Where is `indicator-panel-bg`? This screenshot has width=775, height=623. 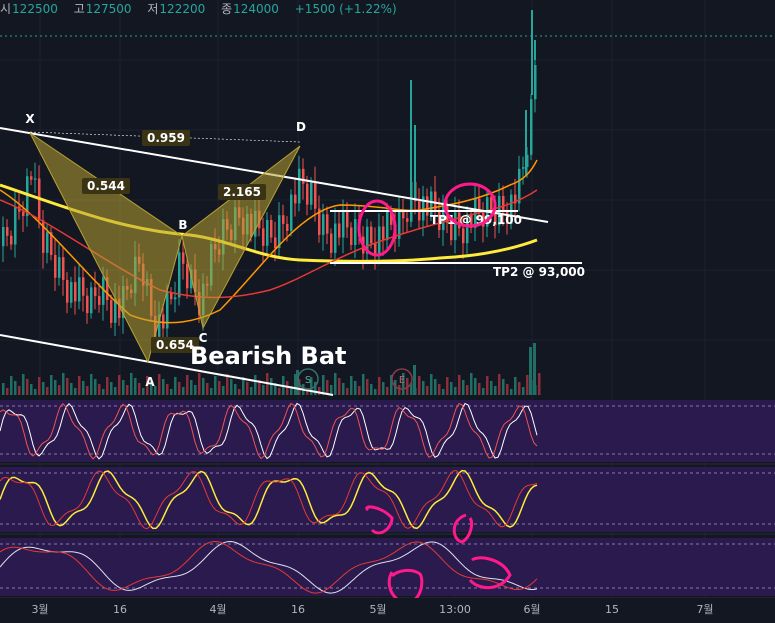 indicator-panel-bg is located at coordinates (387, 567).